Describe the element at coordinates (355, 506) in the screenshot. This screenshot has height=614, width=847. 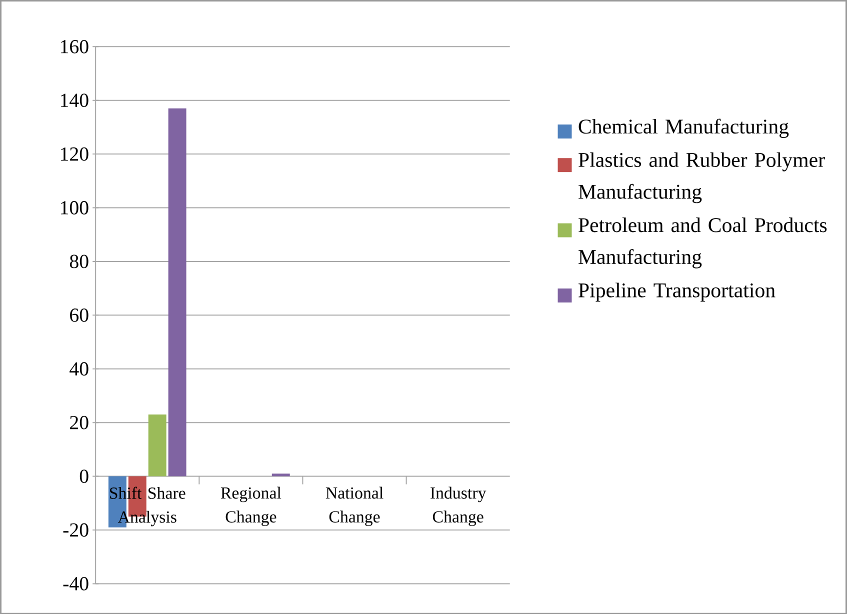
I see `x-tick-label: National Change` at that location.